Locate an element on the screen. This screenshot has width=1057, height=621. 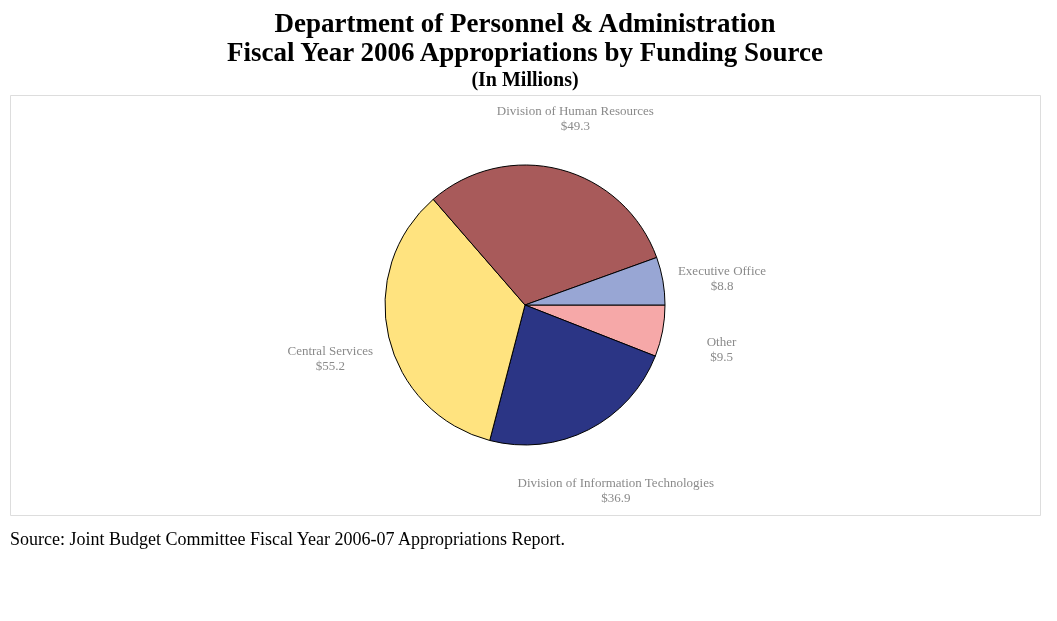
source-note: Source: Joint Budget Committee Fiscal Year 2006-07 Appropriations Report. is located at coordinates (287, 539).